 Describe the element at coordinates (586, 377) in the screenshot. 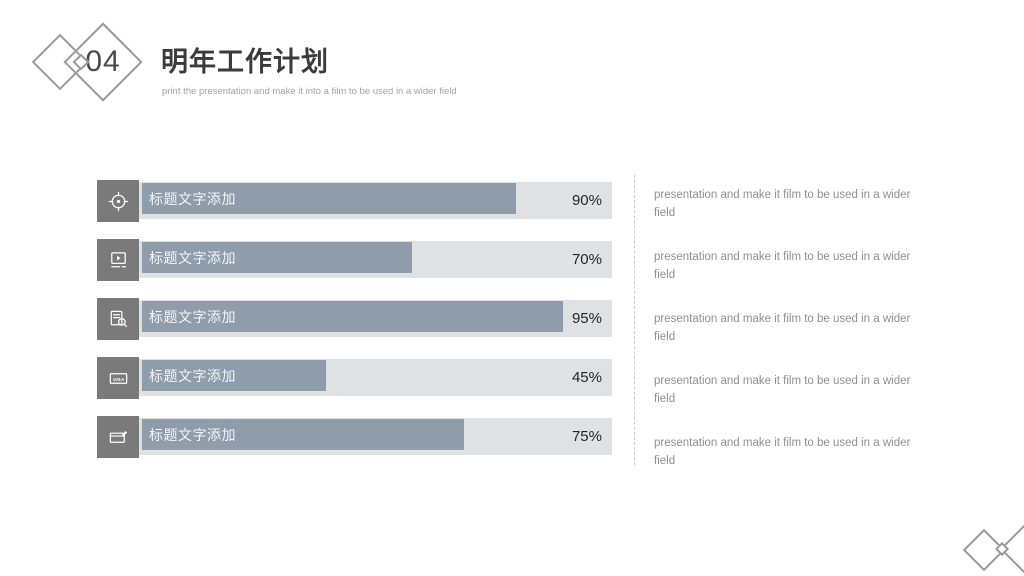

I see `bar-value-label: 45%` at that location.